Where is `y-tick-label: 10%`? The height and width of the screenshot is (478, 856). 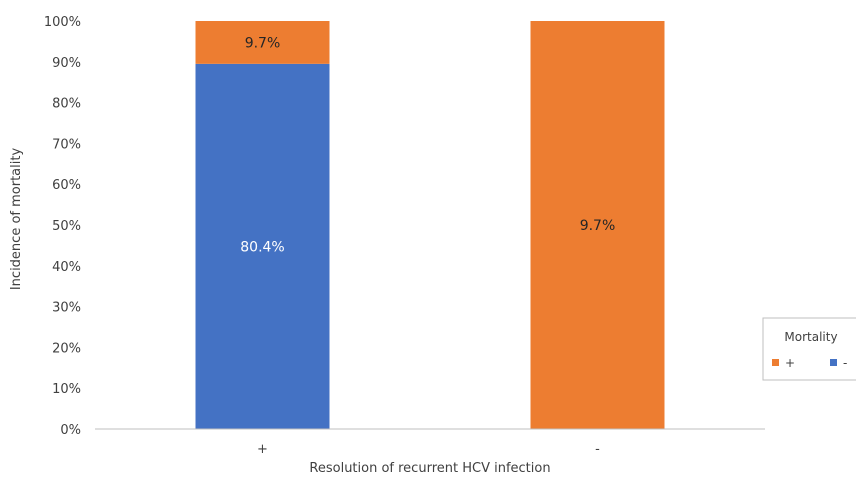
y-tick-label: 10% is located at coordinates (66, 389).